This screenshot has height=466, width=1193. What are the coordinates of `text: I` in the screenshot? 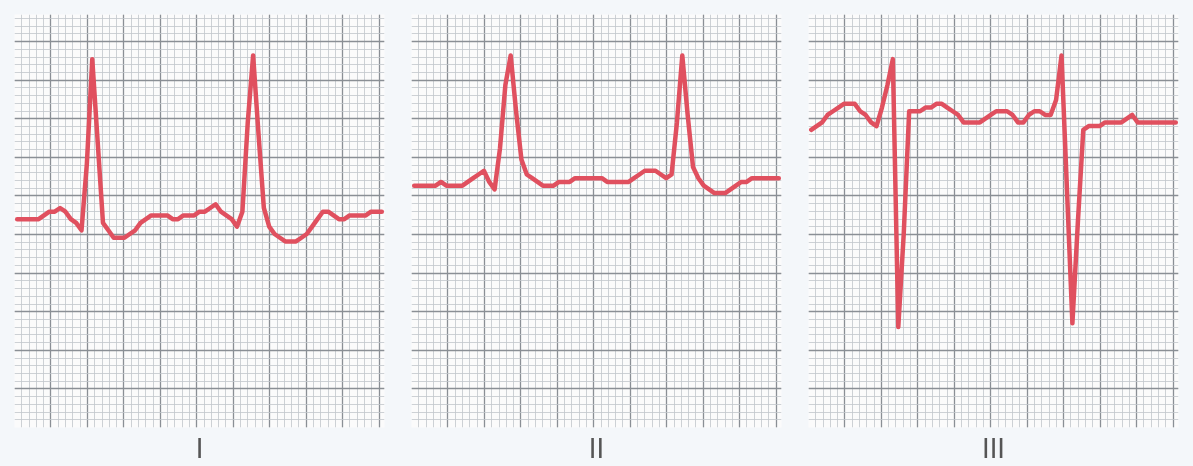 It's located at (199, 448).